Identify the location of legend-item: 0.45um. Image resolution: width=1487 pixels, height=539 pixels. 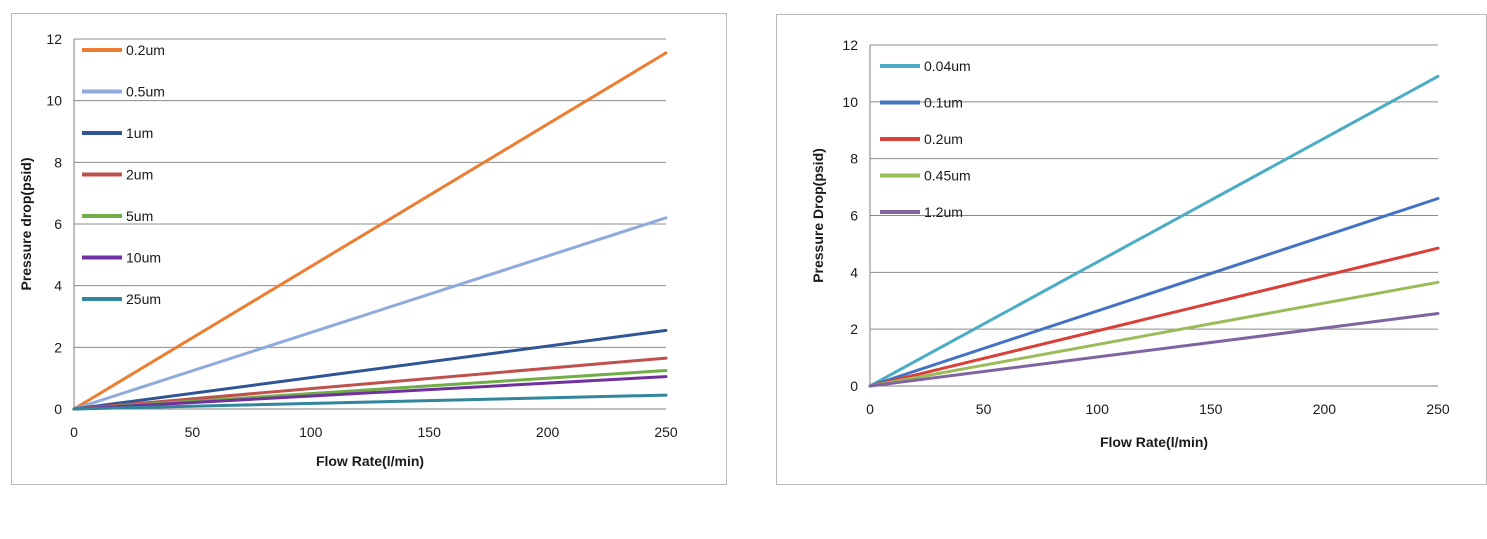
(925, 176).